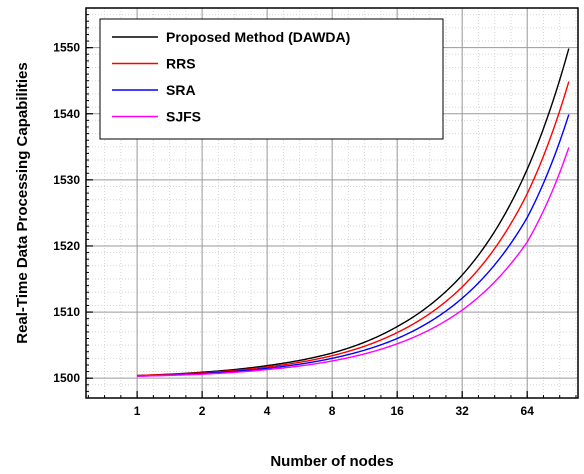  I want to click on x-tick-label: 4, so click(267, 411).